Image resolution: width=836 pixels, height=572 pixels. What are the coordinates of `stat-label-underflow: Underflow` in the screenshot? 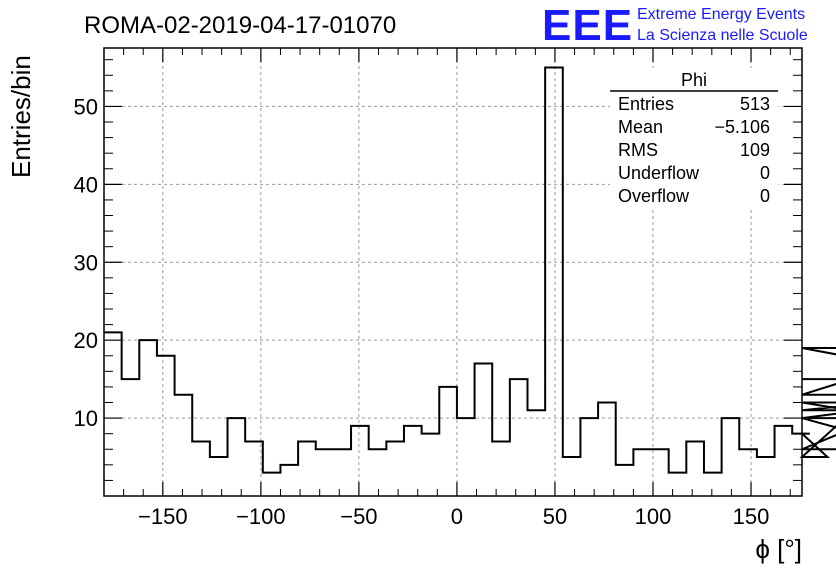 It's located at (659, 173).